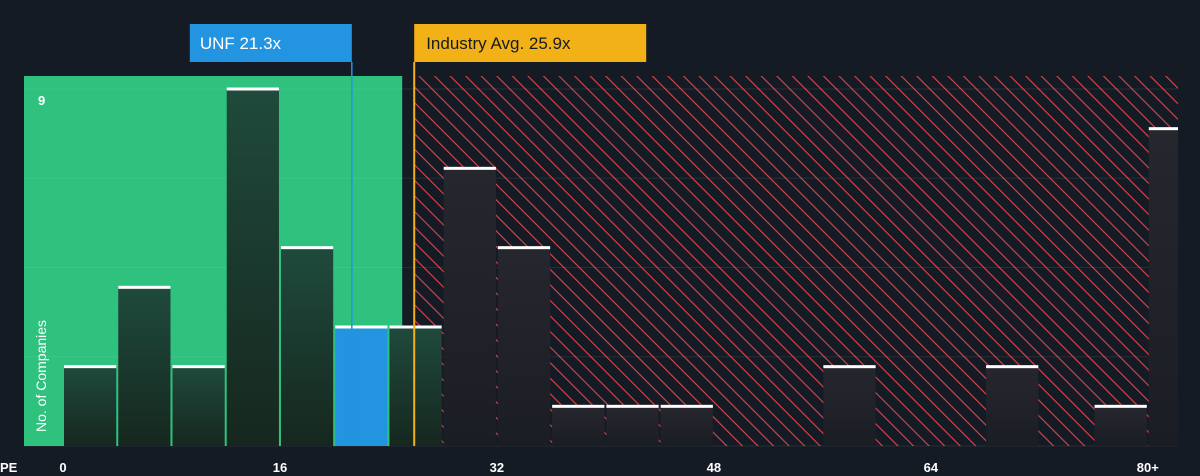  Describe the element at coordinates (497, 467) in the screenshot. I see `x-tick-label: 32` at that location.